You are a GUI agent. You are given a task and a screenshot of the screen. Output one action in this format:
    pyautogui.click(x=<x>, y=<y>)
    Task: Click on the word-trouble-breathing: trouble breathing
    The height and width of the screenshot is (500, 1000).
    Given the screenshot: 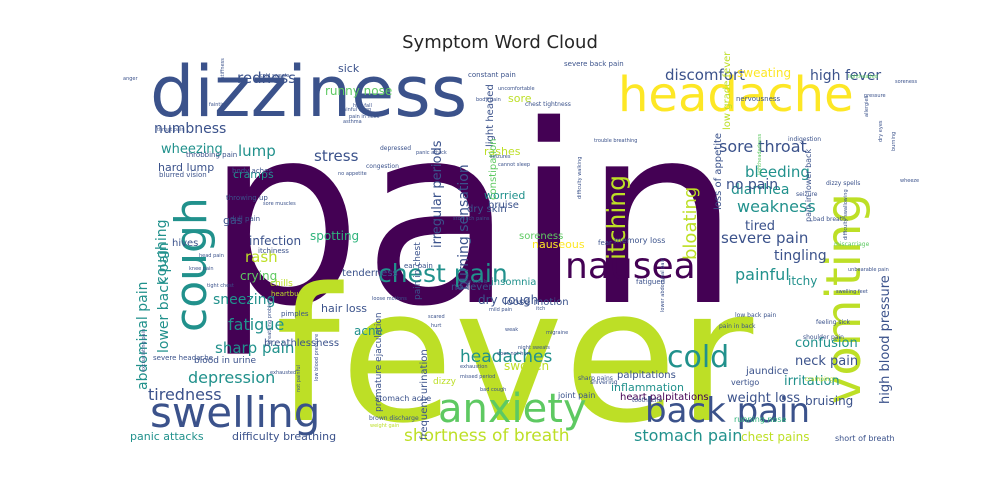 What is the action you would take?
    pyautogui.click(x=615, y=141)
    